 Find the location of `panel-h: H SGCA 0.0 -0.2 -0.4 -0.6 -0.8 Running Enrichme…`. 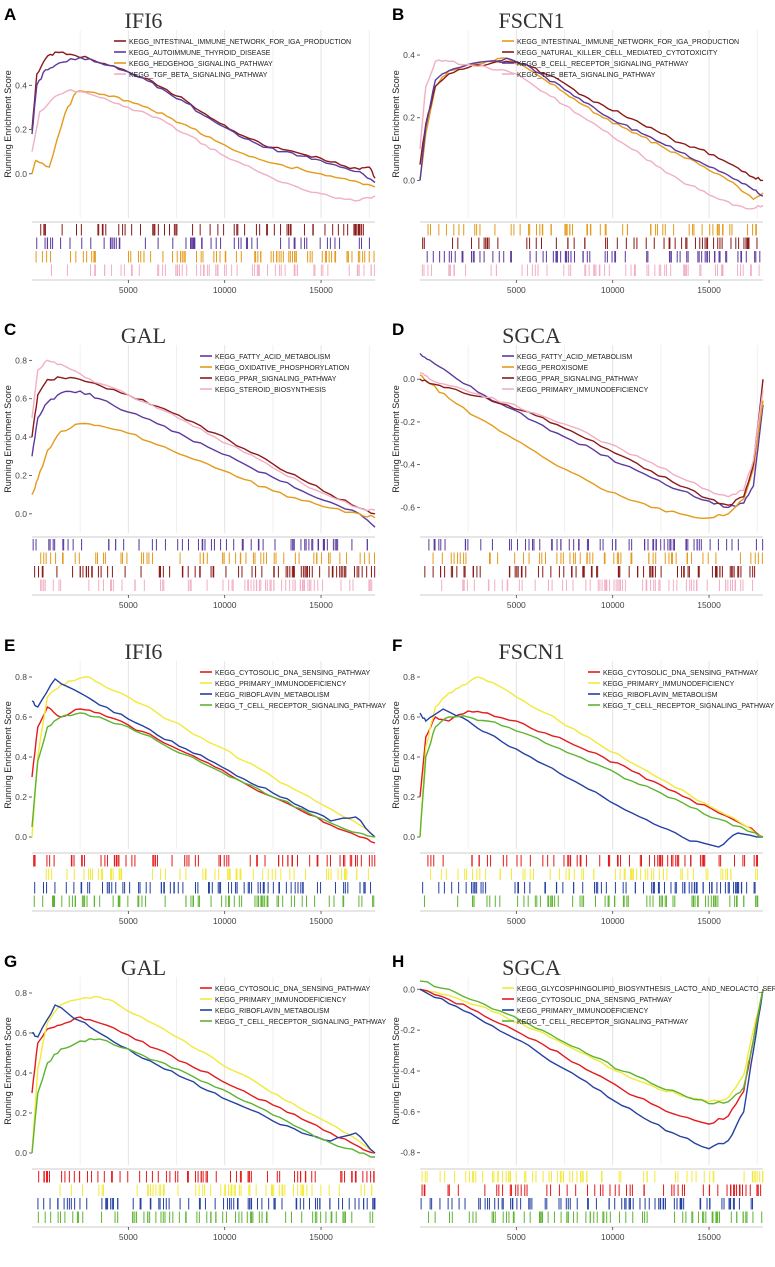

panel-h: H SGCA 0.0 -0.2 -0.4 -0.6 -0.8 Running Enrichme… is located at coordinates (581, 1107).